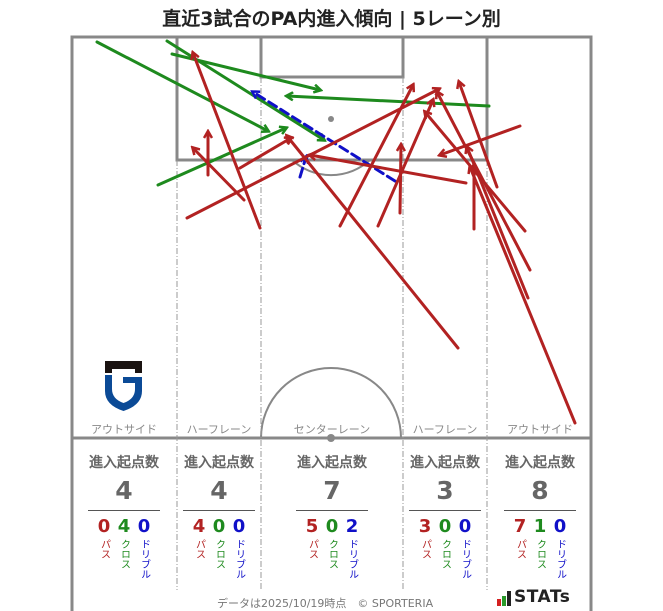  What do you see at coordinates (540, 526) in the screenshot?
I see `cross-count: 1` at bounding box center [540, 526].